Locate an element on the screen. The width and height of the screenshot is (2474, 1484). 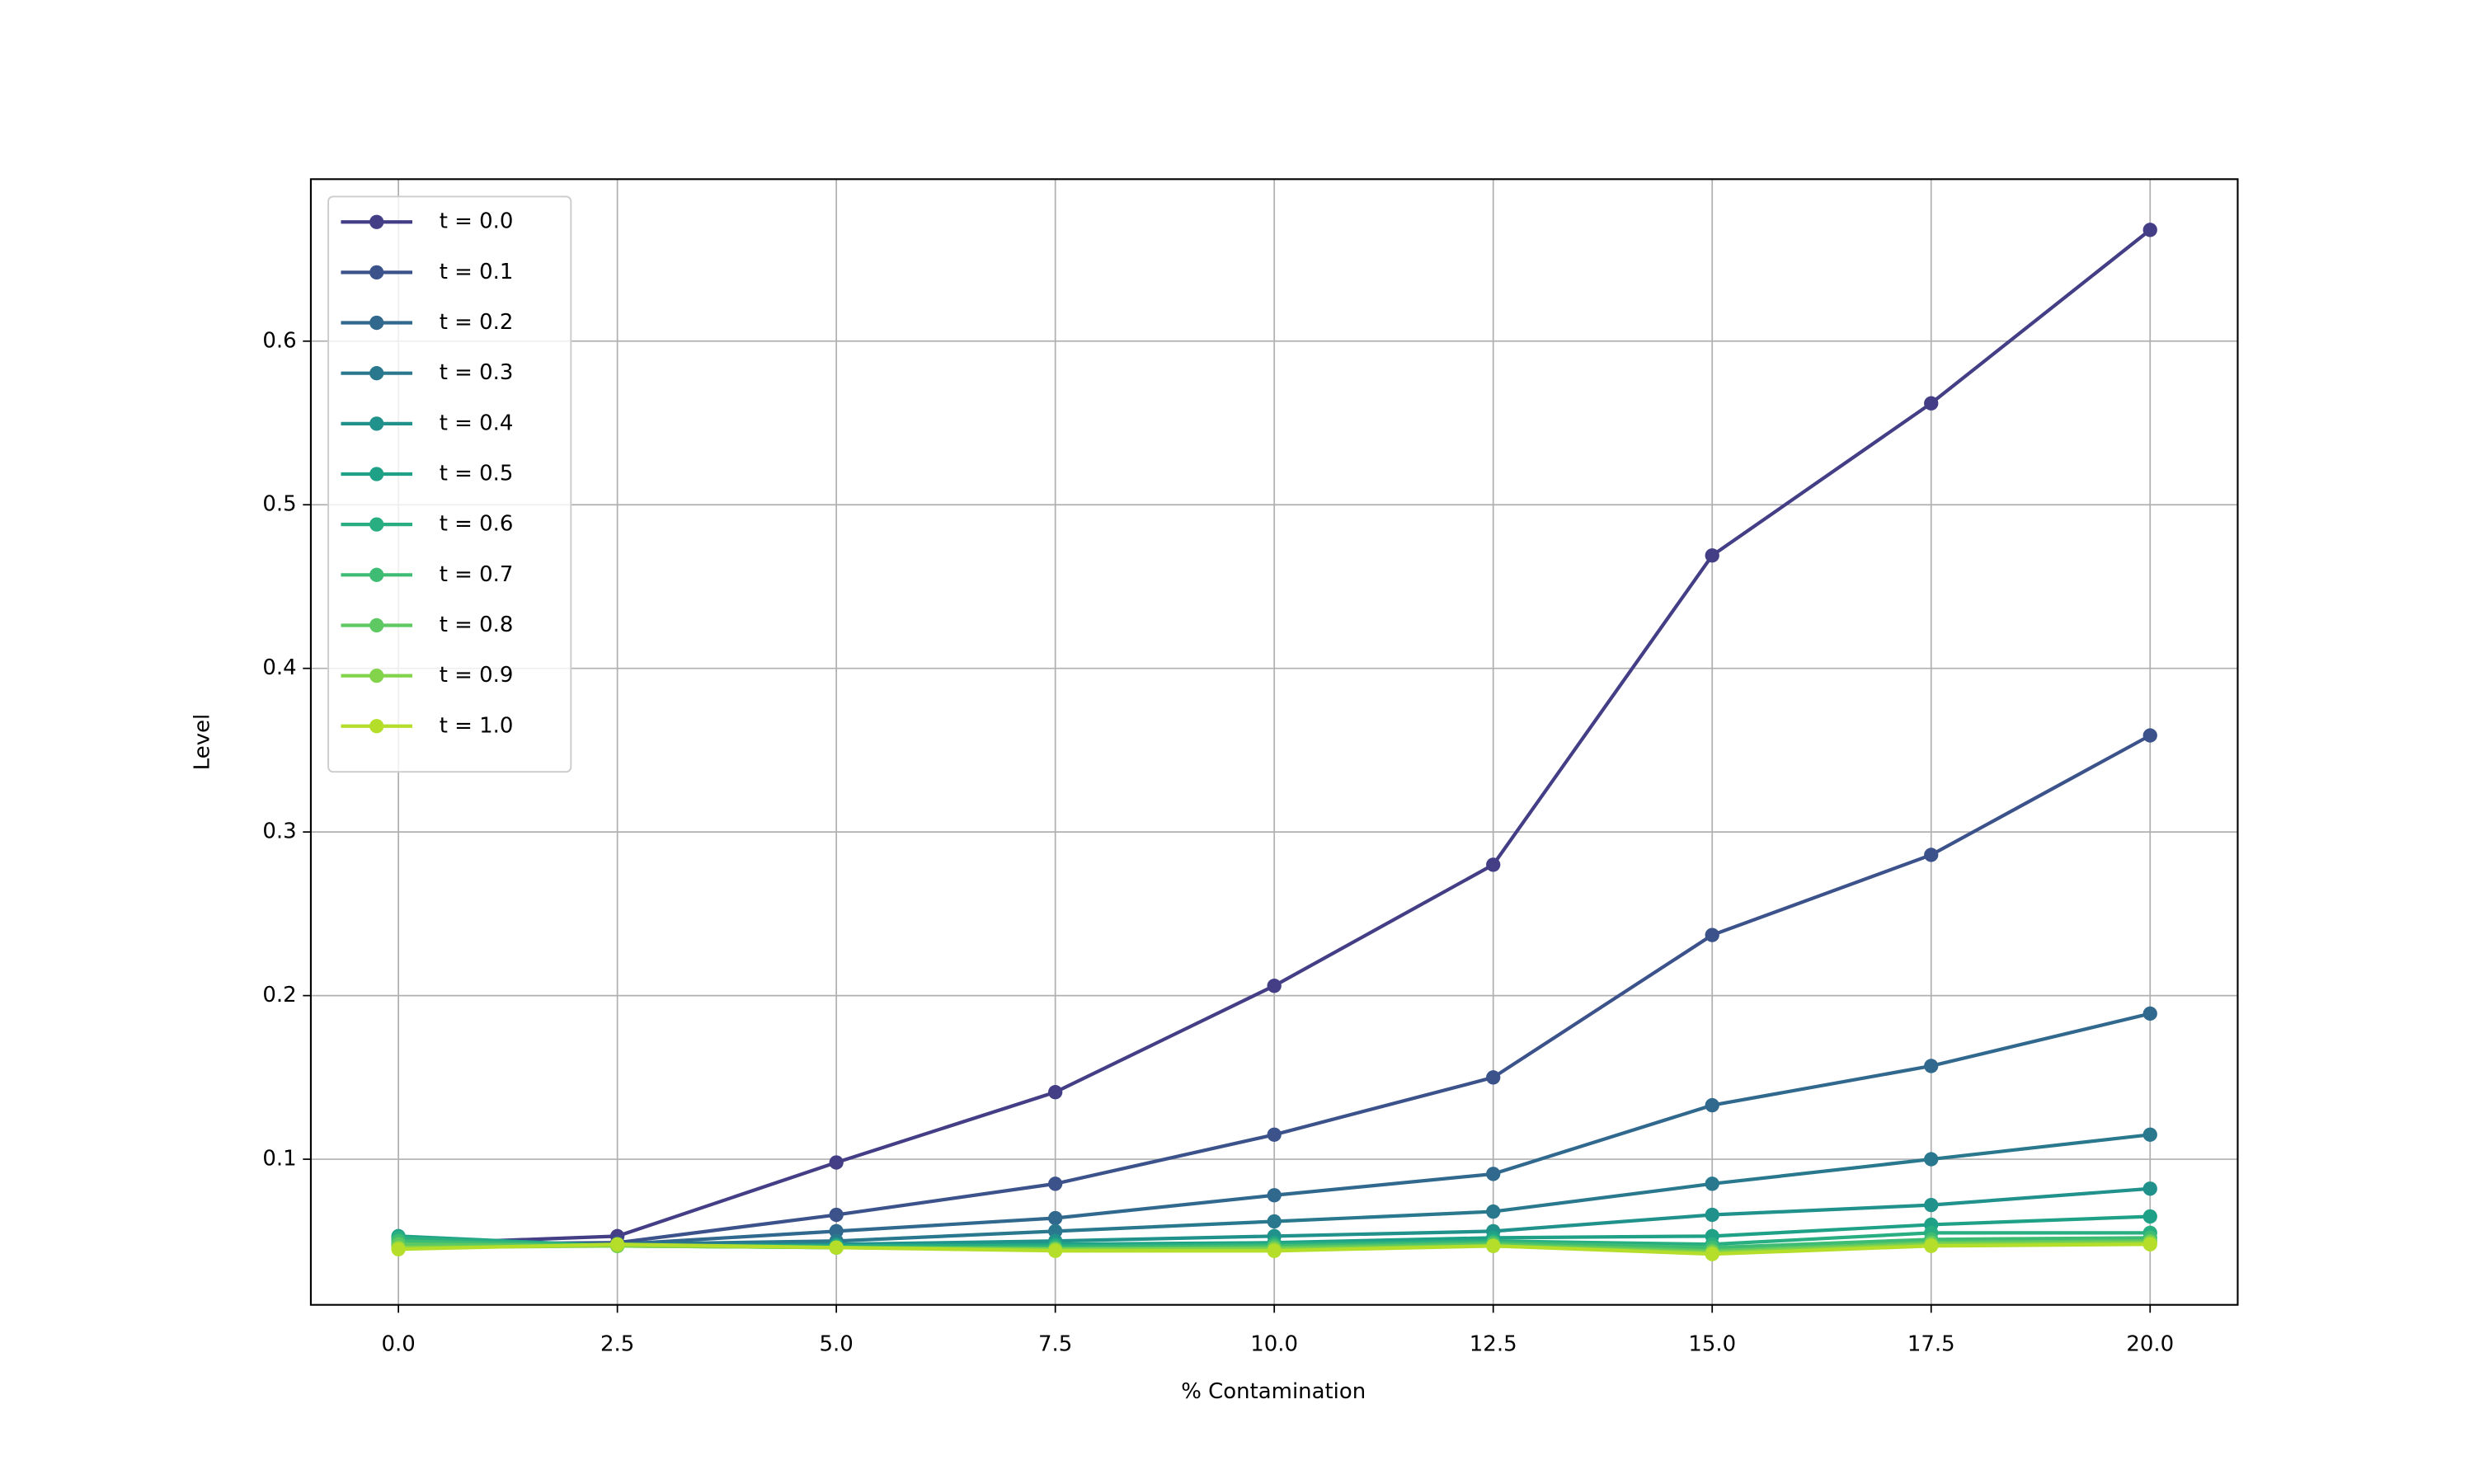
y-tick-label: 0.1 is located at coordinates (279, 1159).